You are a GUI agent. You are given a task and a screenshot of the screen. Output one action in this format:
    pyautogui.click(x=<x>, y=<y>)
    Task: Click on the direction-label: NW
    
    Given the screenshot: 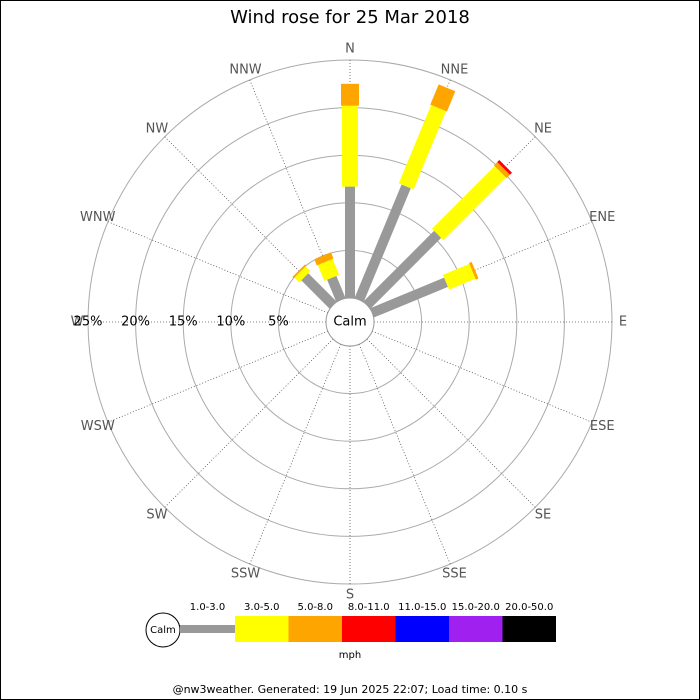 What is the action you would take?
    pyautogui.click(x=157, y=128)
    